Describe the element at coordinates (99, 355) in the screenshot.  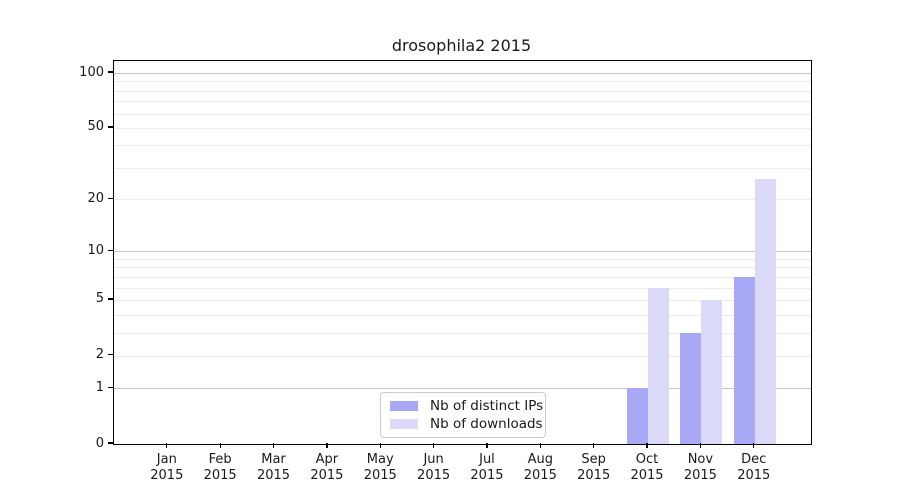
I see `y-tick-label: 2` at that location.